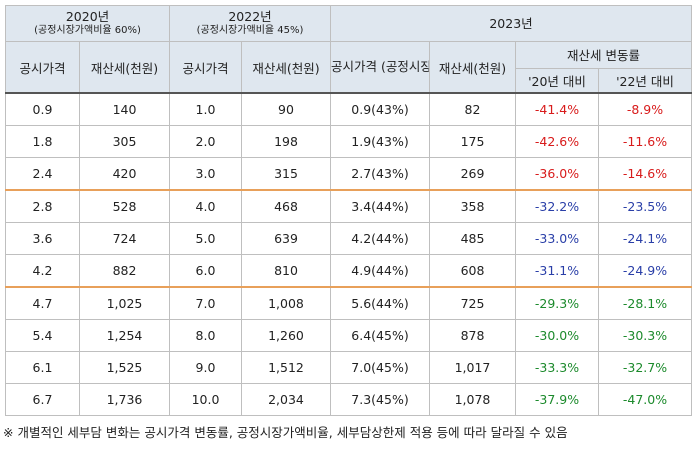 The width and height of the screenshot is (698, 449). I want to click on cell-tax-2022: 468, so click(286, 206).